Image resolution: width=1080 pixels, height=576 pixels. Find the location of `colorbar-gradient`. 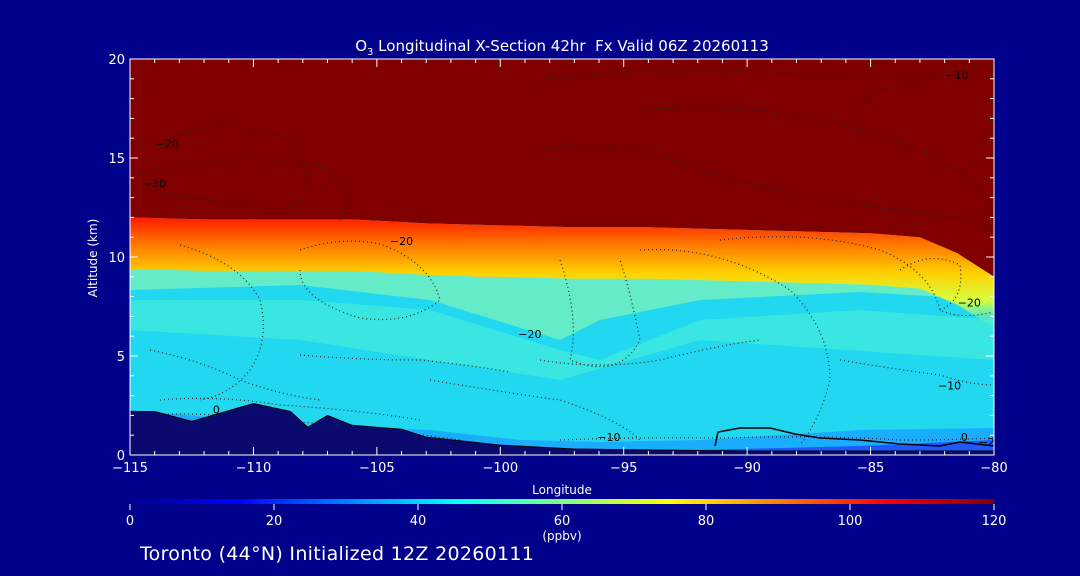

colorbar-gradient is located at coordinates (562, 501).